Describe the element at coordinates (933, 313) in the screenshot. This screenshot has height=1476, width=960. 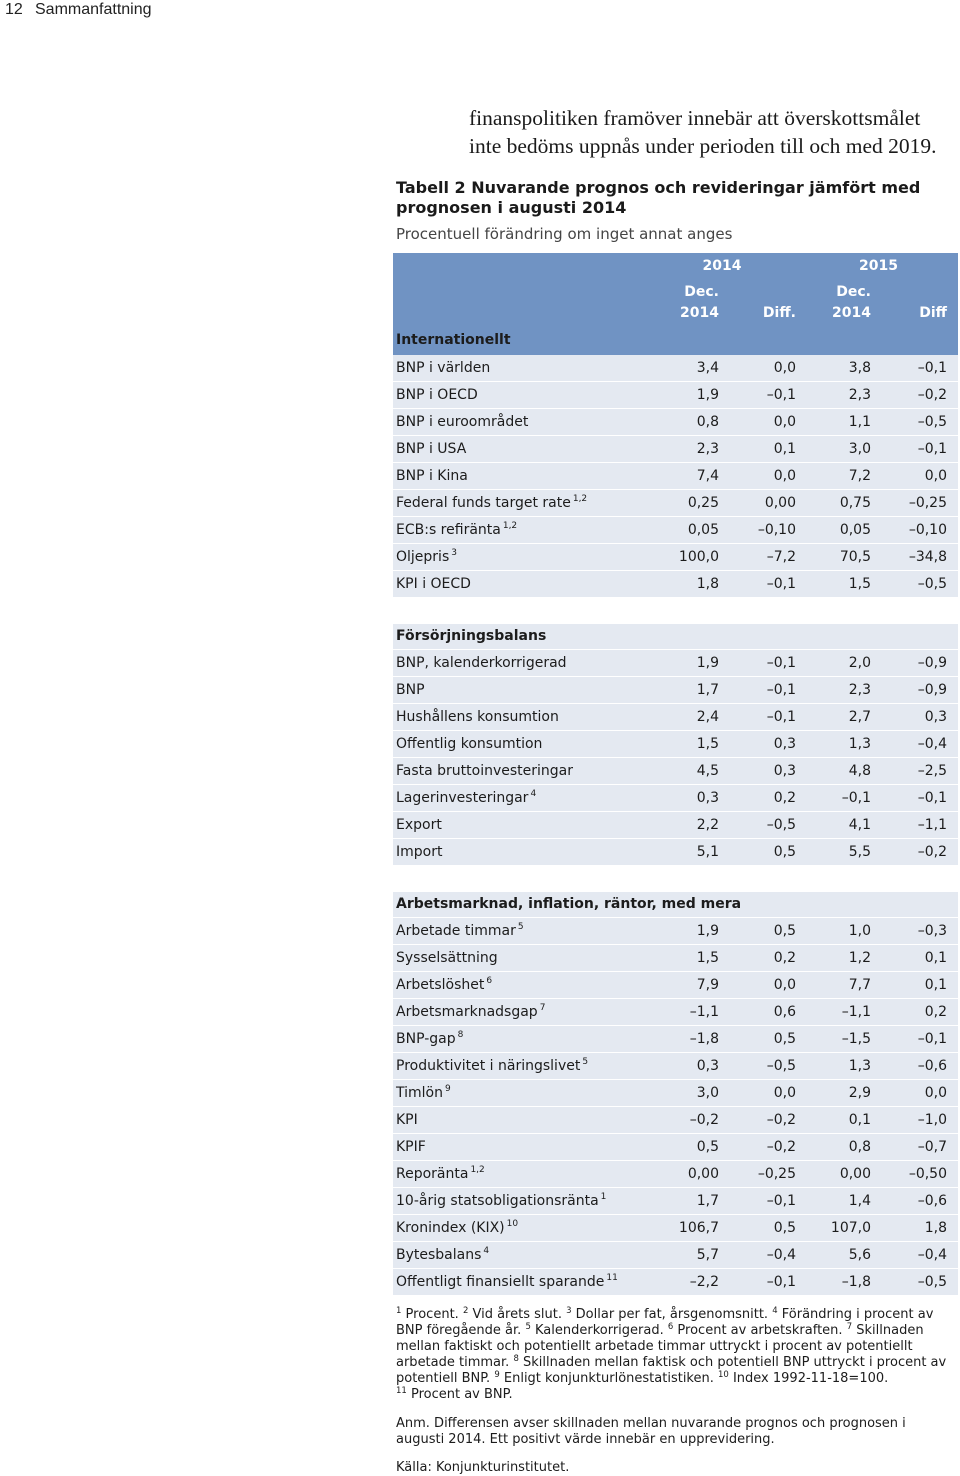
I see `col-header-line: Diff` at that location.